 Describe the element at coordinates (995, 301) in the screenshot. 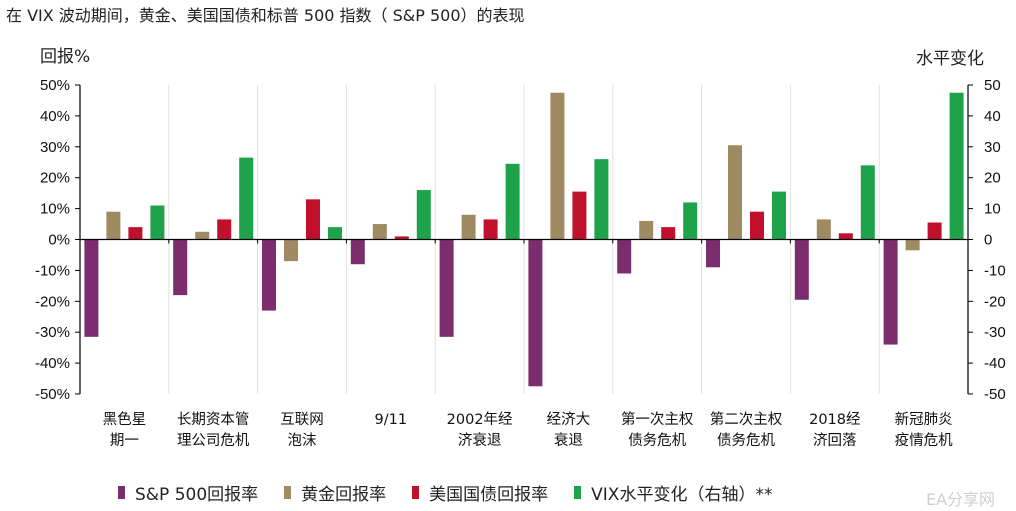

I see `right-tick-label: -20` at that location.